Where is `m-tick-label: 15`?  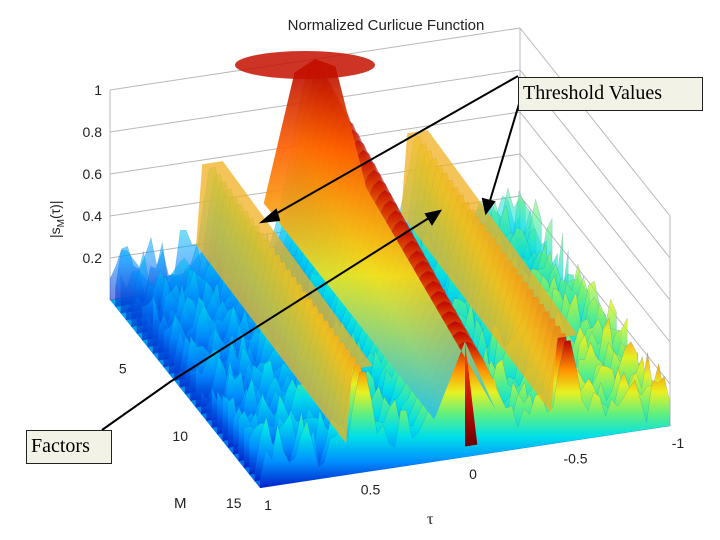
m-tick-label: 15 is located at coordinates (234, 503).